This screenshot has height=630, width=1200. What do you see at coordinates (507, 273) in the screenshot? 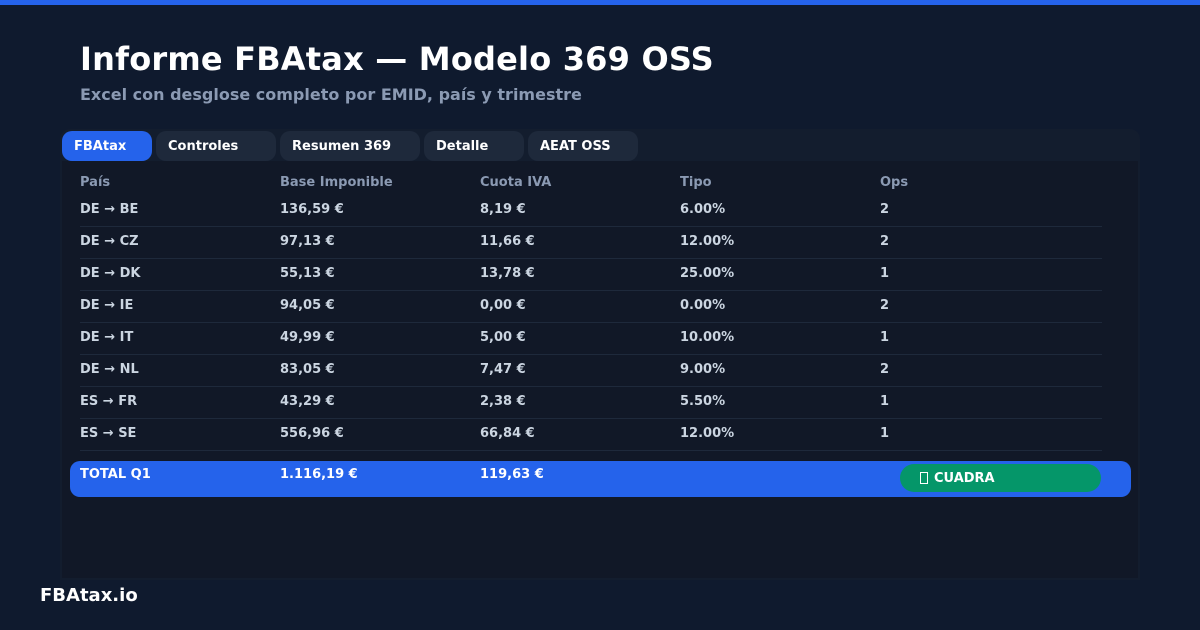
I see `cell-cuota: 13,78 €` at bounding box center [507, 273].